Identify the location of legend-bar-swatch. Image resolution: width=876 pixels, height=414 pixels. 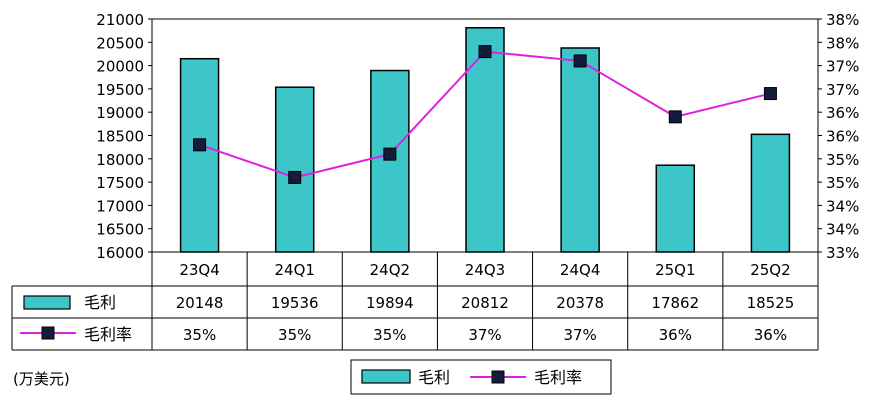
(386, 376).